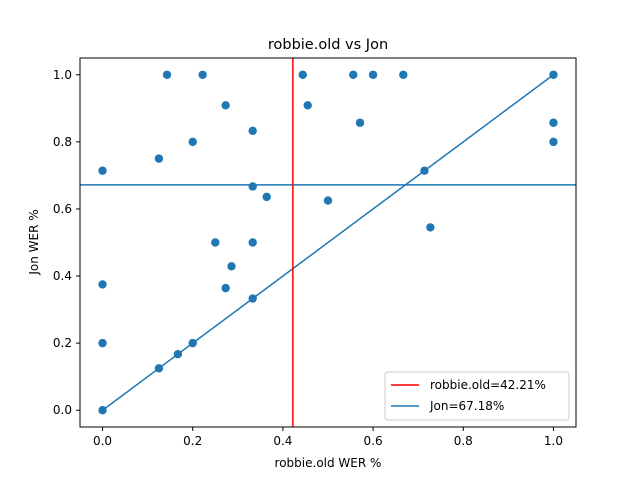  What do you see at coordinates (34, 242) in the screenshot?
I see `y-axis-label: Jon WER %` at bounding box center [34, 242].